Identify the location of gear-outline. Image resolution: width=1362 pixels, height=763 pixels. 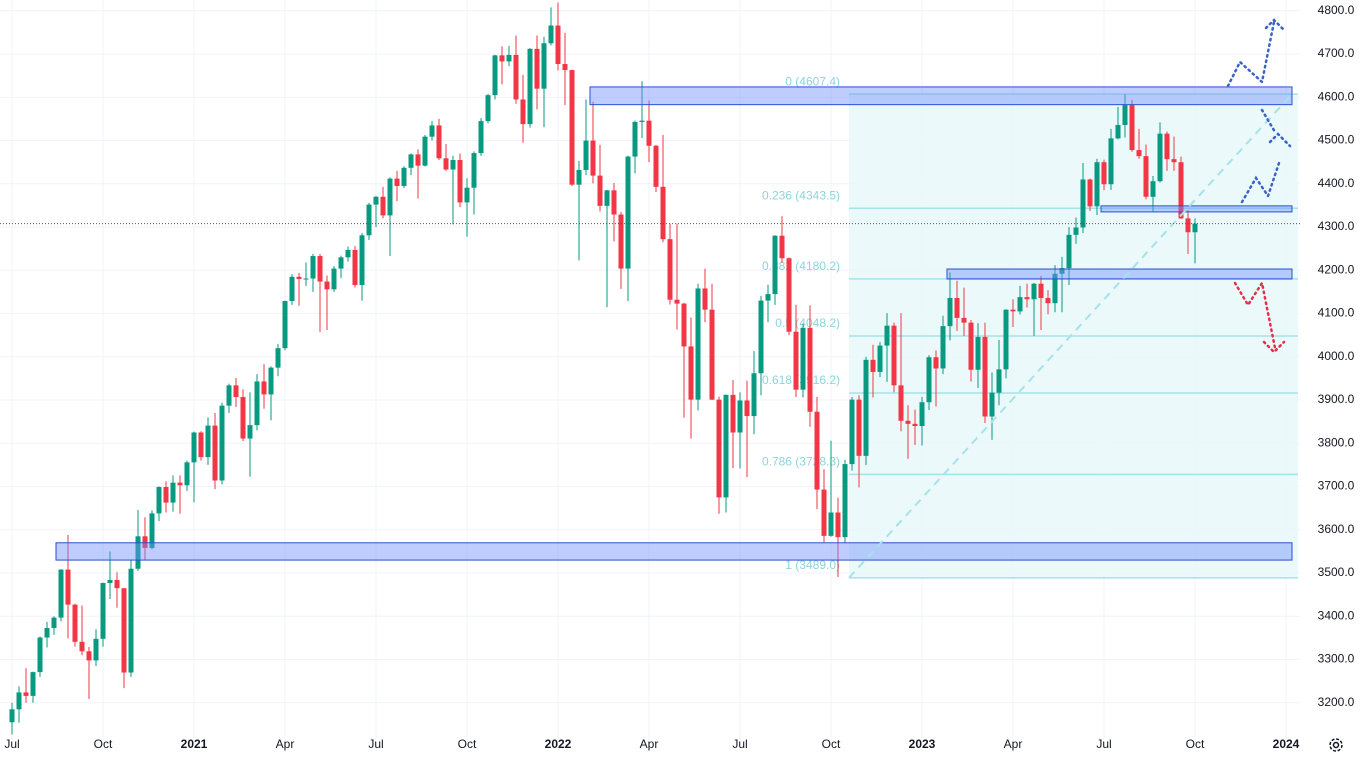
(1336, 745).